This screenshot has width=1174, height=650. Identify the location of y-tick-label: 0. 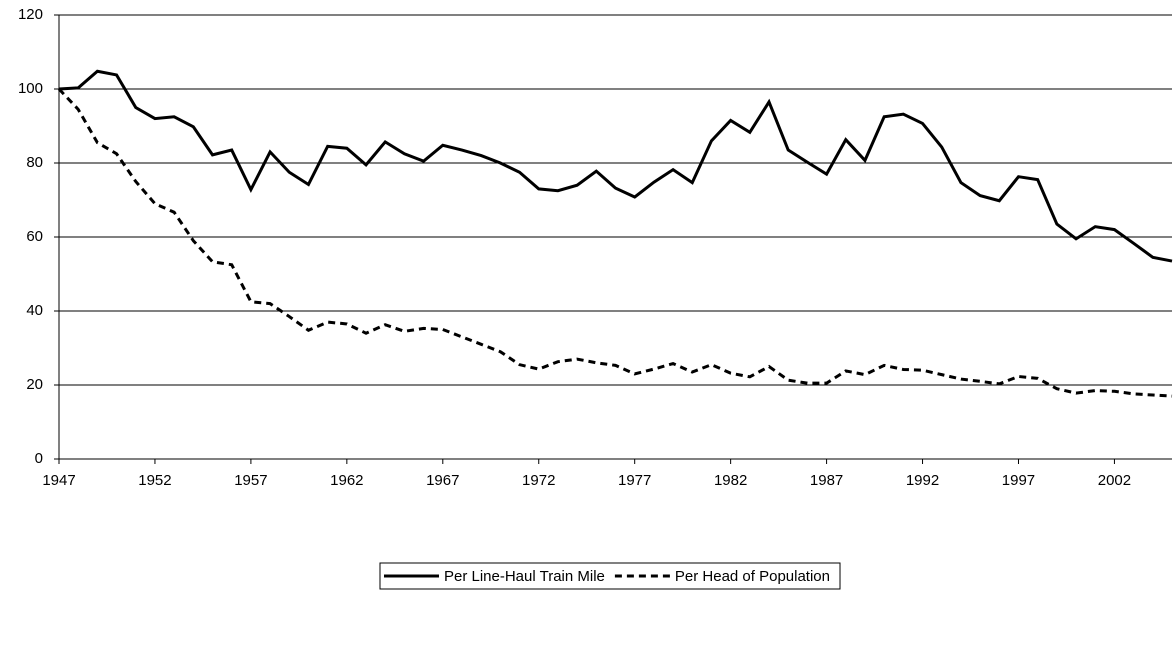
(39, 458).